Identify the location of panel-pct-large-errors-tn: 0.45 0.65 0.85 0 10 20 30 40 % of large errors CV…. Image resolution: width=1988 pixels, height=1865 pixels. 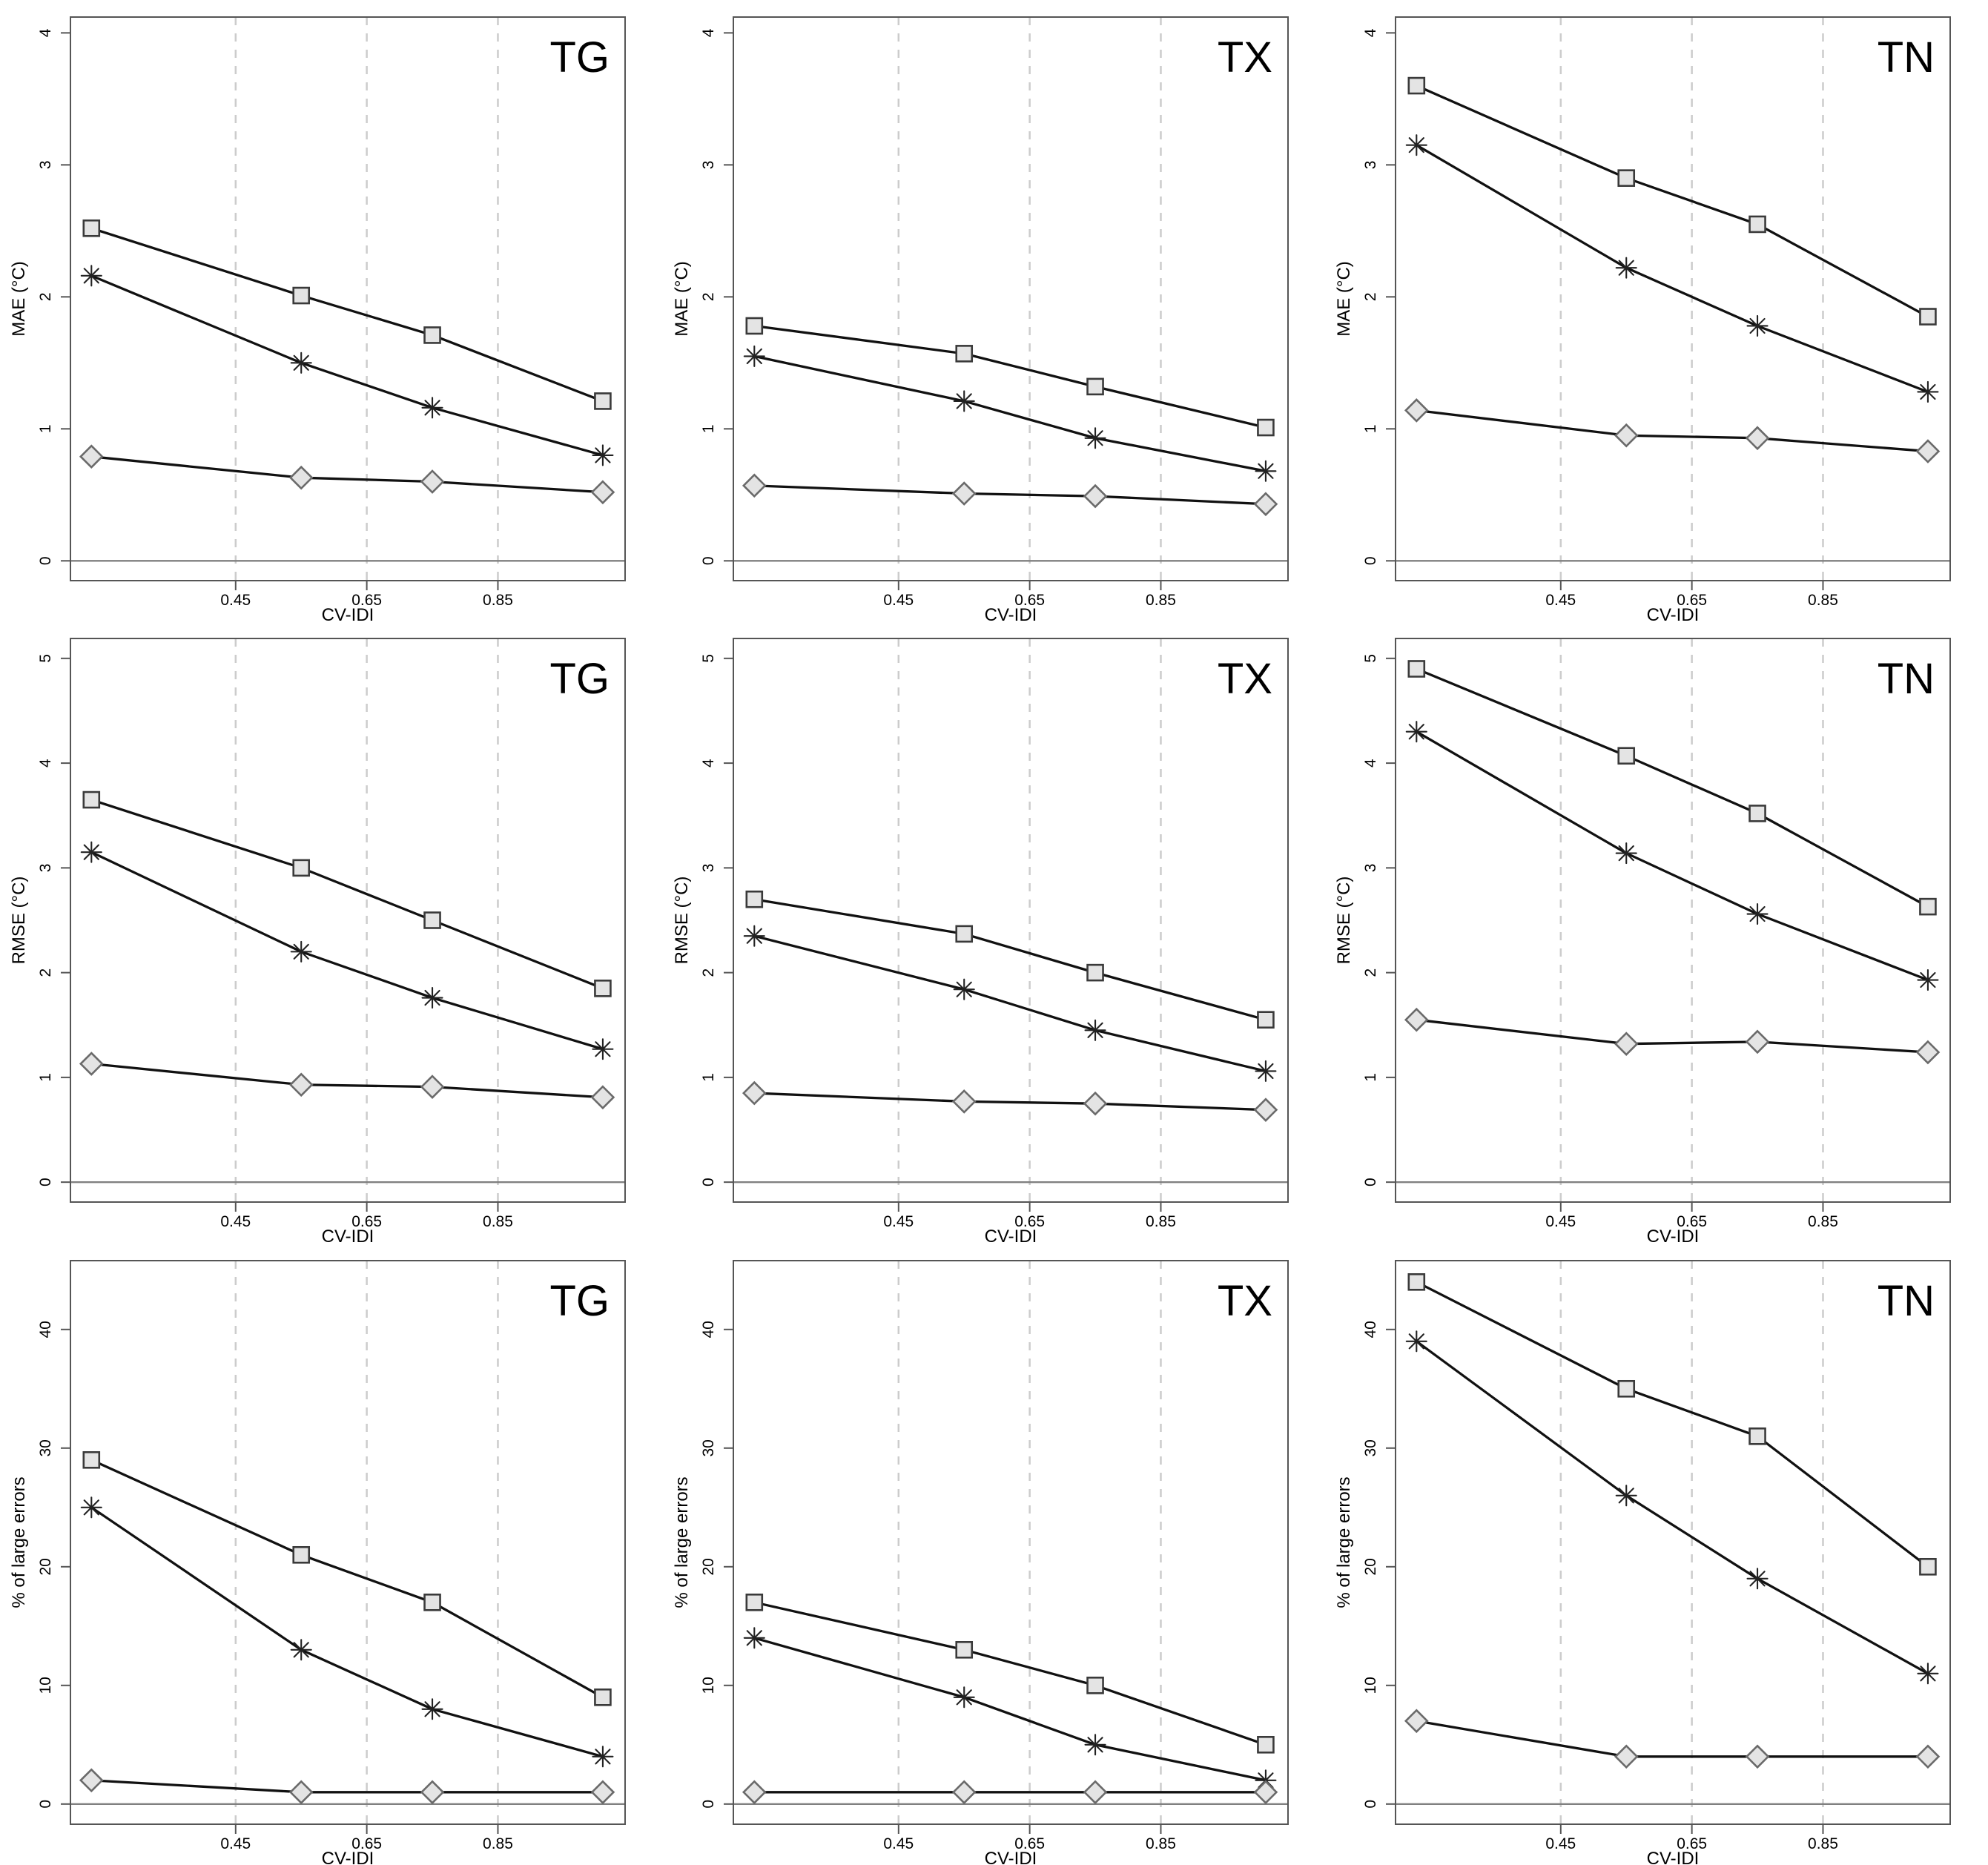
(1657, 1555).